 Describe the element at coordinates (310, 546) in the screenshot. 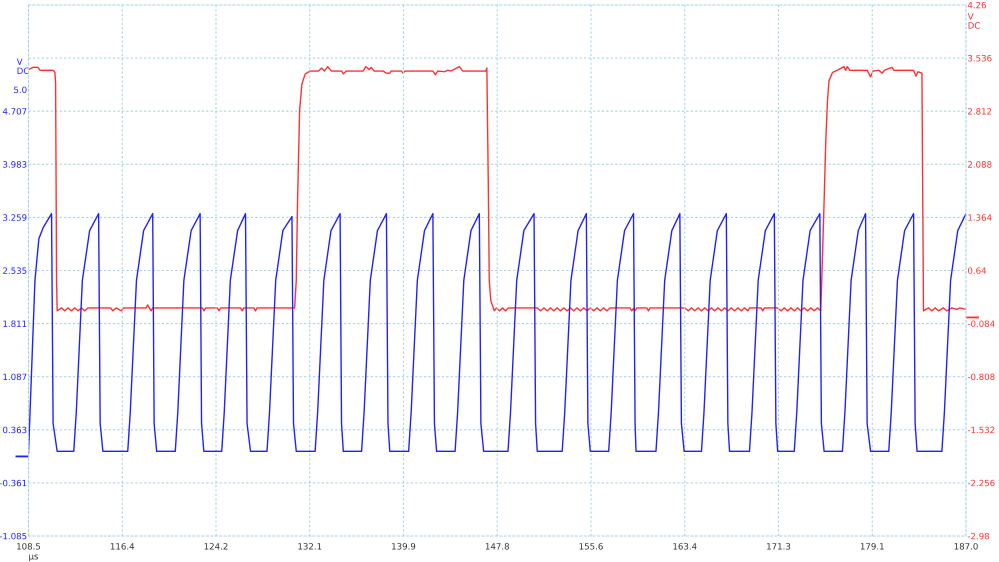

I see `x-tick-label: 132.1` at that location.